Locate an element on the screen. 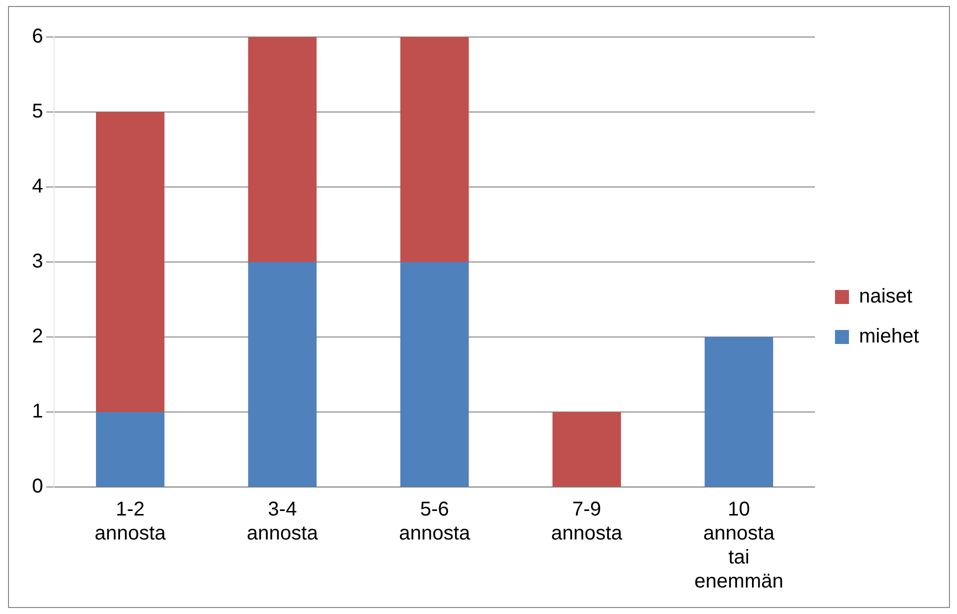 The height and width of the screenshot is (614, 957). legend-label: miehet is located at coordinates (889, 337).